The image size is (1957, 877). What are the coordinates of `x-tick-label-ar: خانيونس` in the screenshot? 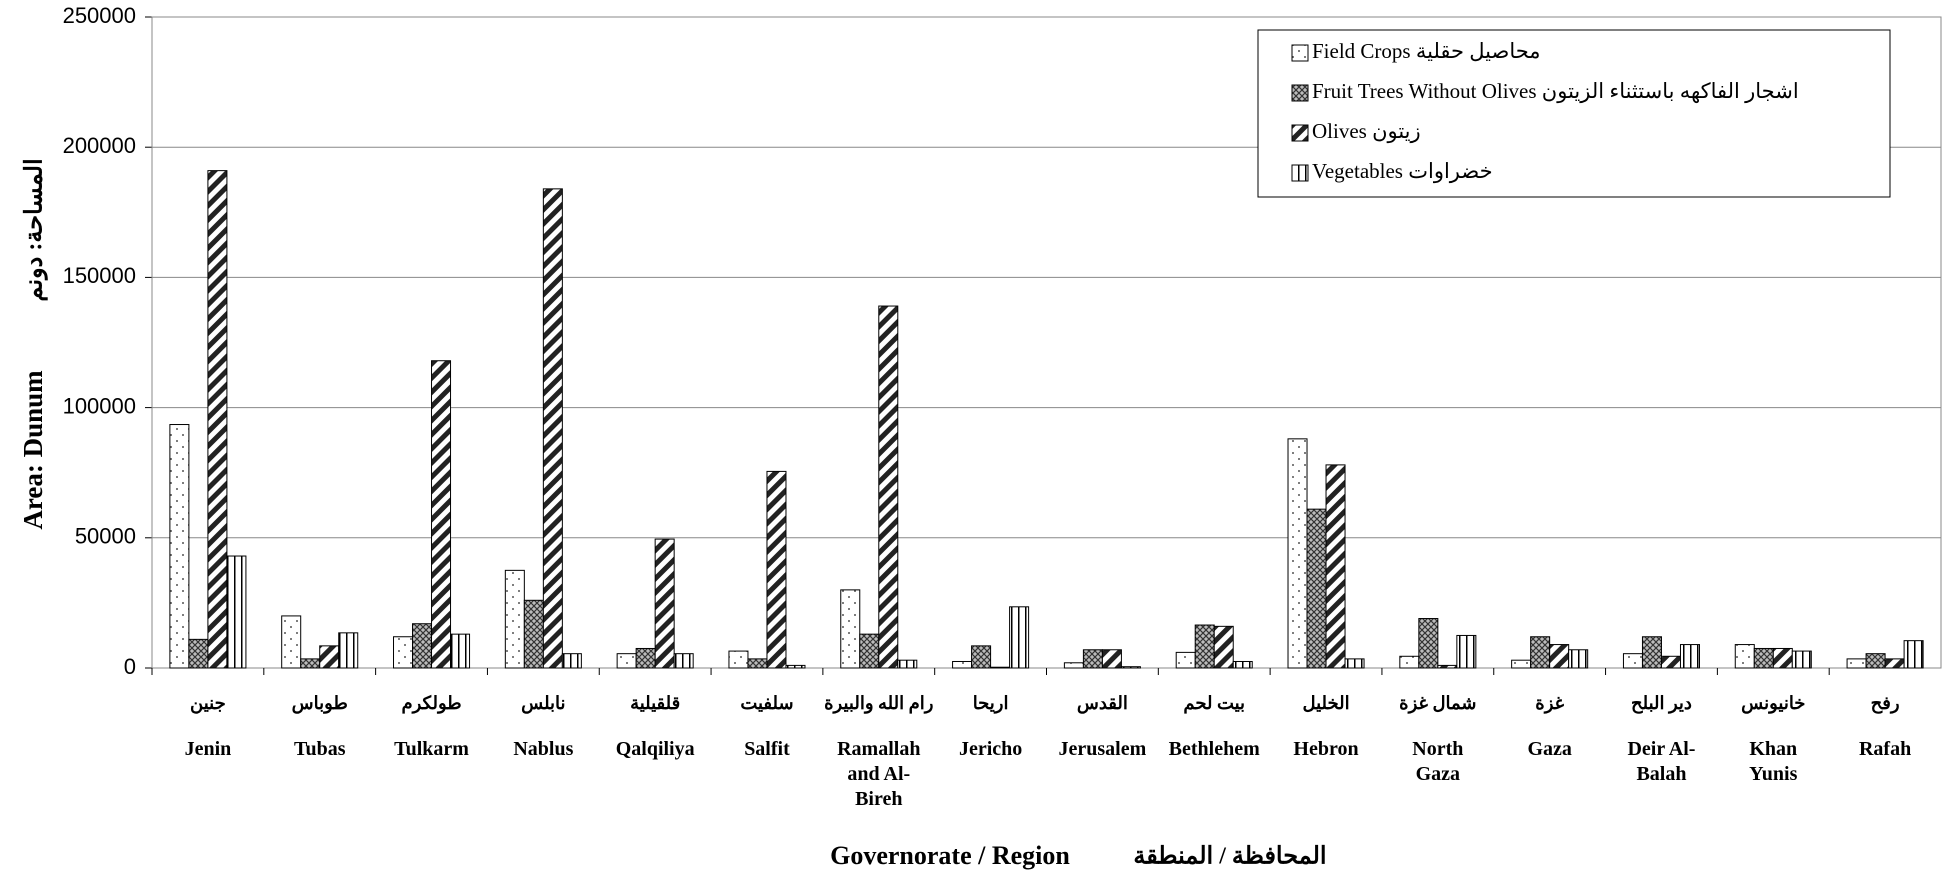 It's located at (1773, 703).